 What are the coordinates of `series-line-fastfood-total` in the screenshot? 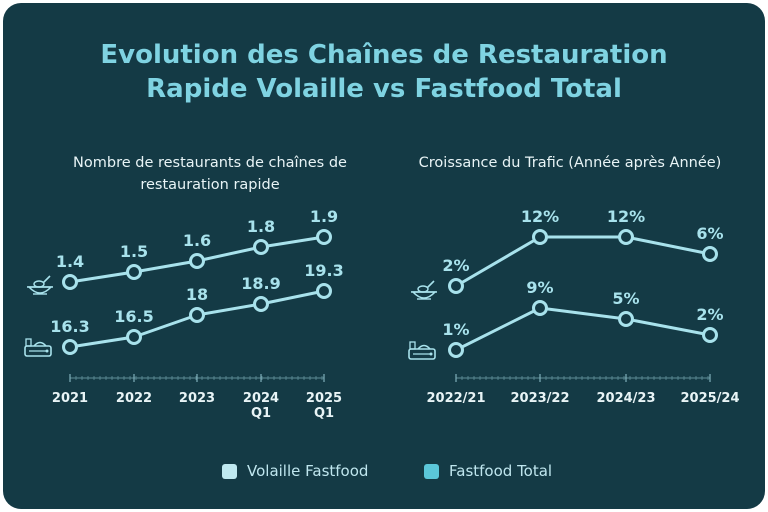 It's located at (583, 329).